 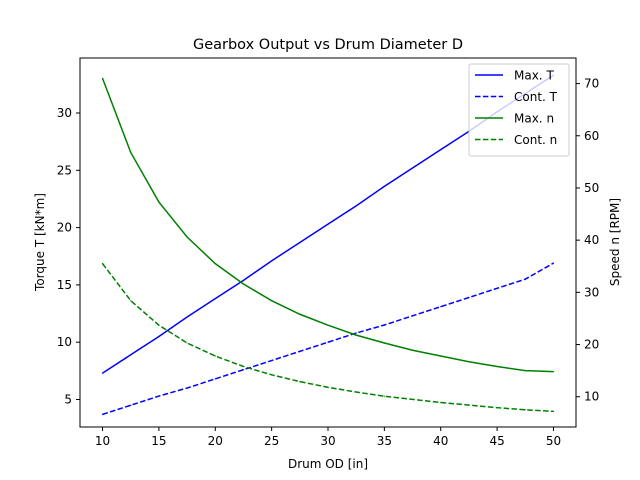 I want to click on legend: Max. T Cont. T Max. n Cont. n, so click(x=519, y=110).